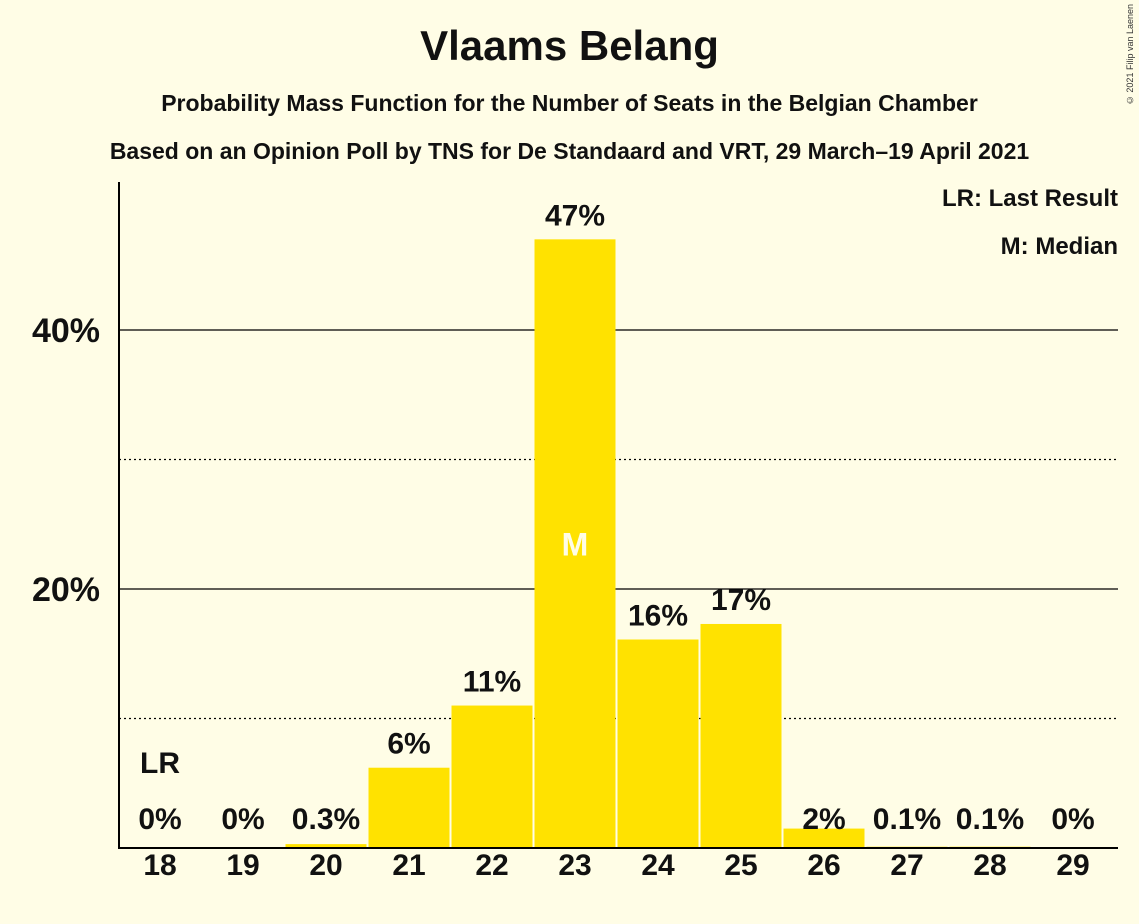  What do you see at coordinates (658, 865) in the screenshot?
I see `x-tick-label: 24` at bounding box center [658, 865].